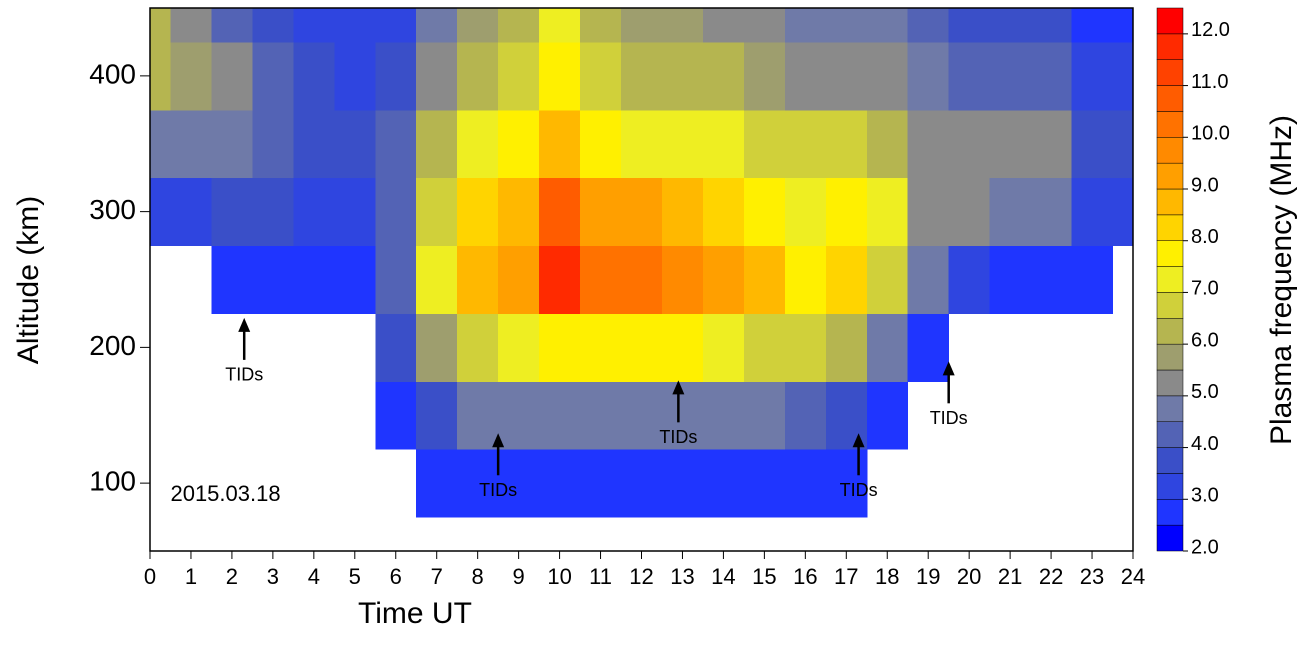 The height and width of the screenshot is (645, 1309). What do you see at coordinates (112, 209) in the screenshot?
I see `y-tick-label: 300` at bounding box center [112, 209].